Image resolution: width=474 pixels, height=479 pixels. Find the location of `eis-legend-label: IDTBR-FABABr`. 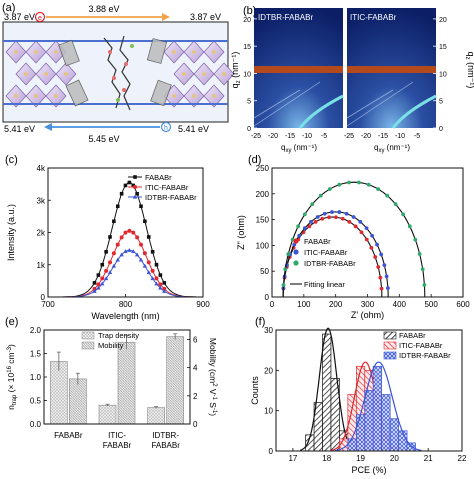

eis-legend-label: IDTBR-FABABr is located at coordinates (330, 263).